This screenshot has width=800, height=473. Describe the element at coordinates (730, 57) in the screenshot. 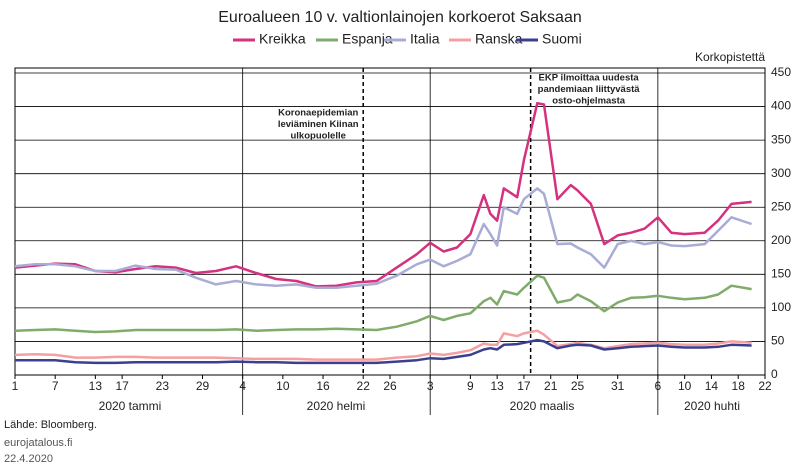

I see `y-axis-label: Korkopistettä` at that location.